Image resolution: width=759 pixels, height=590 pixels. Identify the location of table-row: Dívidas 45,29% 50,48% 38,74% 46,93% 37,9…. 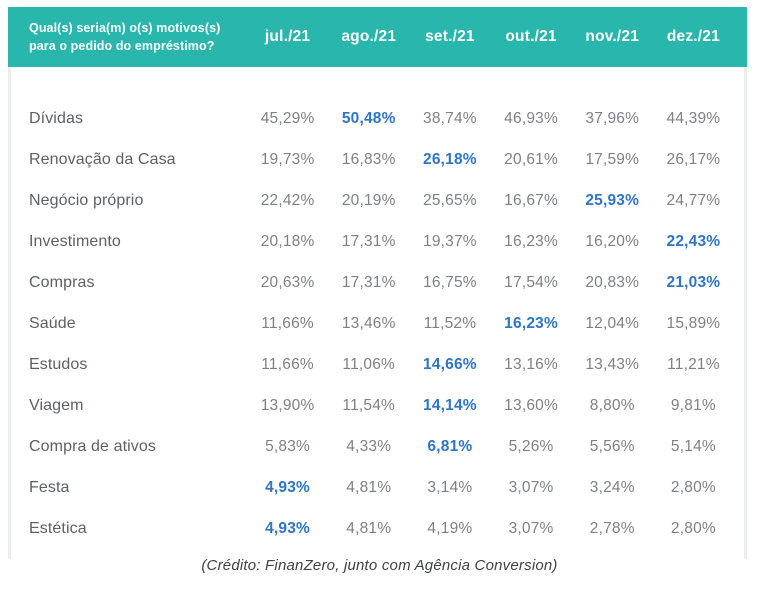
(377, 118).